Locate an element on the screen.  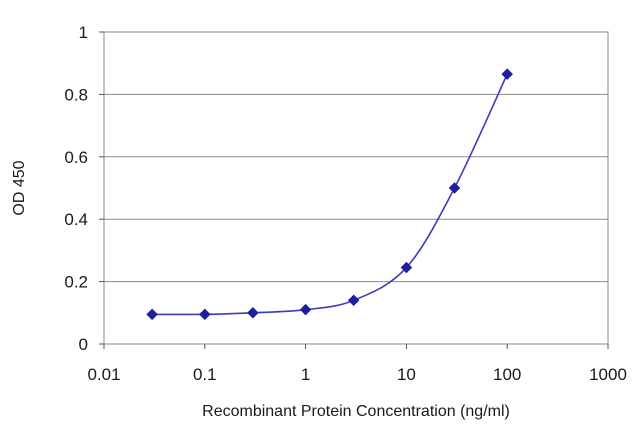
y-tick-label: 0.8 is located at coordinates (76, 94).